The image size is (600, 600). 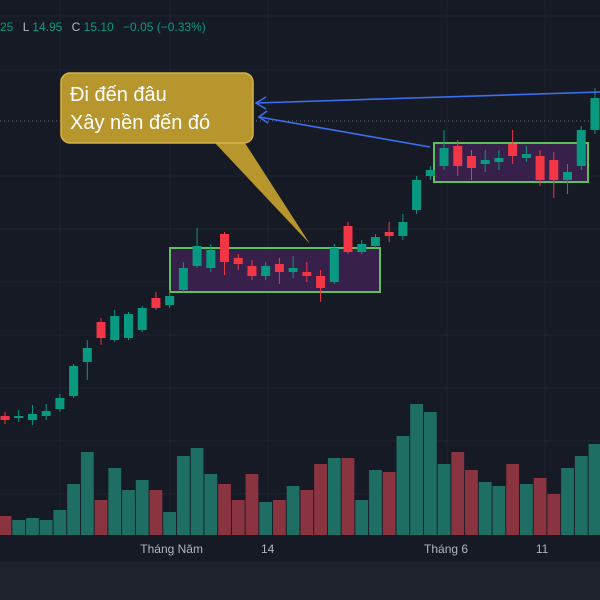 What do you see at coordinates (157, 108) in the screenshot?
I see `callout-box` at bounding box center [157, 108].